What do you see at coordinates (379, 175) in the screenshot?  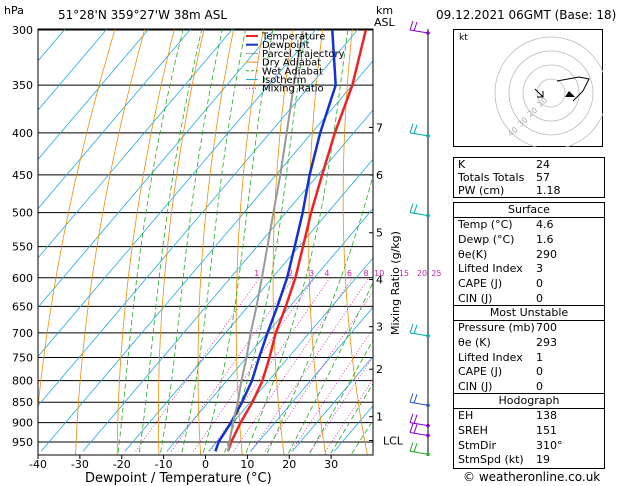 I see `km-tick-label: 6` at bounding box center [379, 175].